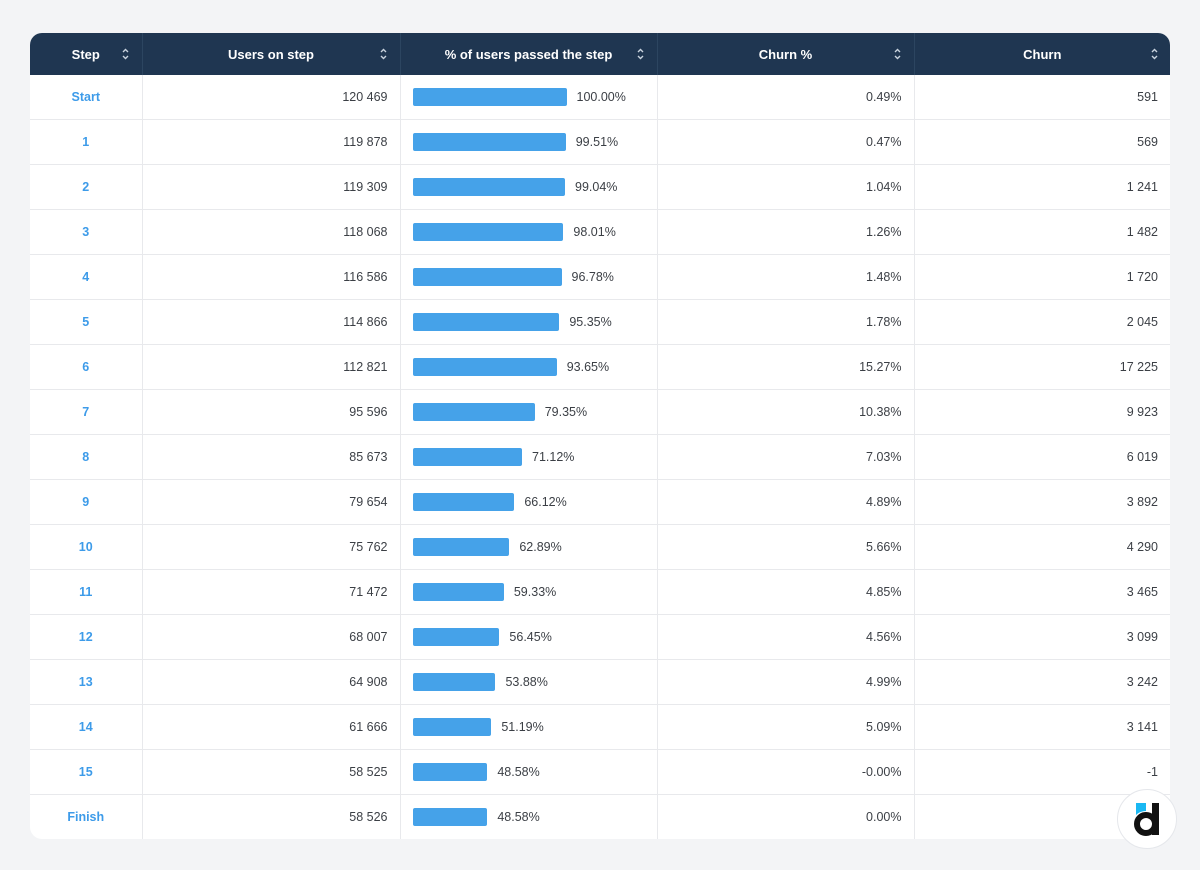  I want to click on churn-pct-cell: 0.00%, so click(786, 816).